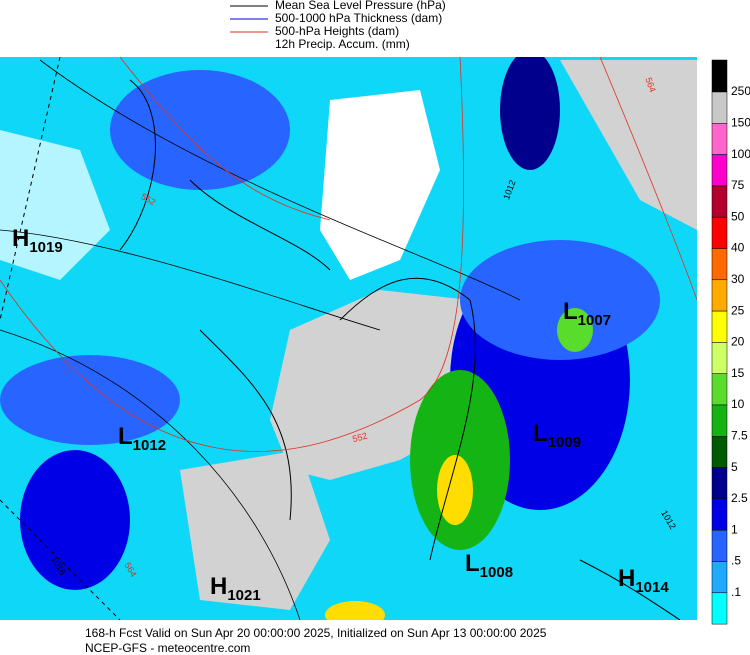 This screenshot has width=750, height=655. Describe the element at coordinates (652, 587) in the screenshot. I see `center-value: 1014` at that location.